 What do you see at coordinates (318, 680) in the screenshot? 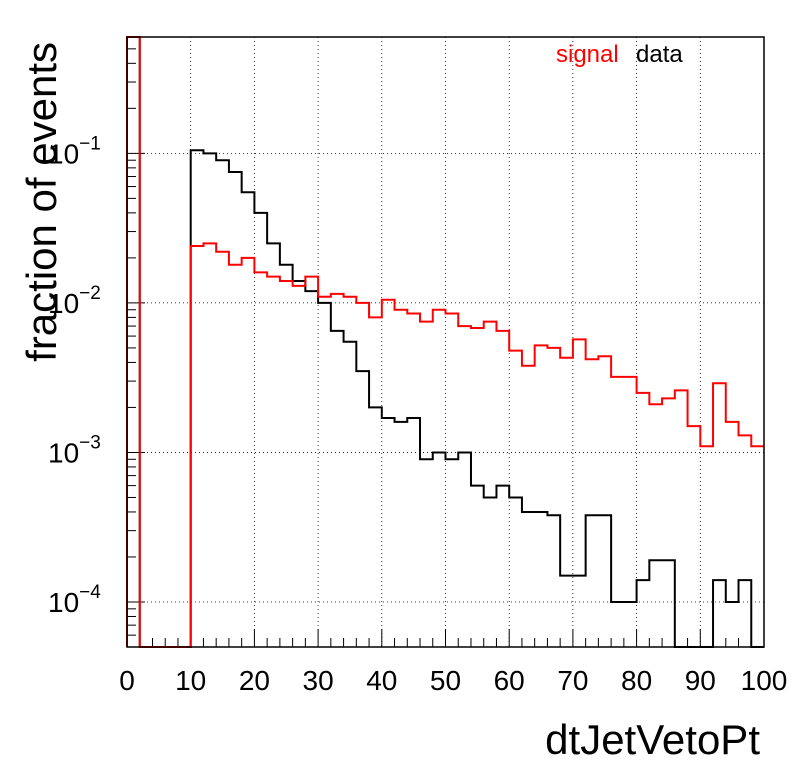
I see `x-tick-label: 30` at bounding box center [318, 680].